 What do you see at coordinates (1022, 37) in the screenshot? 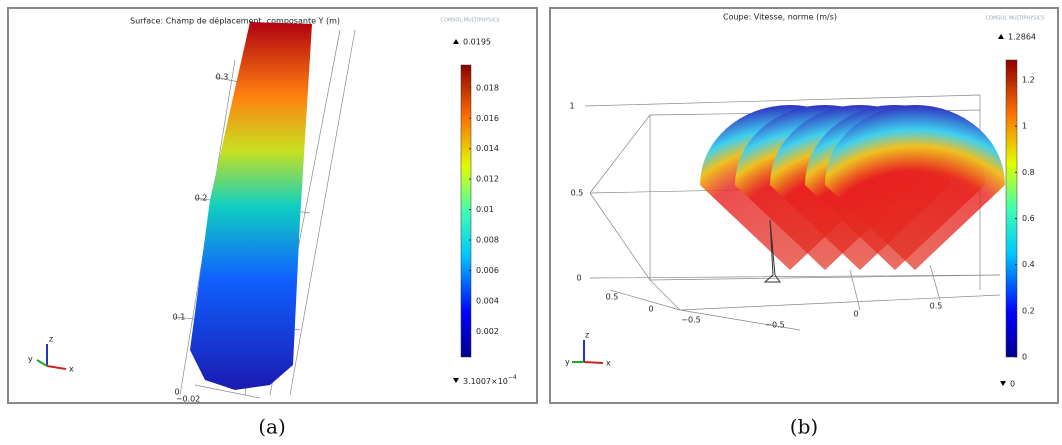
I see `colorbar-max: 1.2864` at bounding box center [1022, 37].